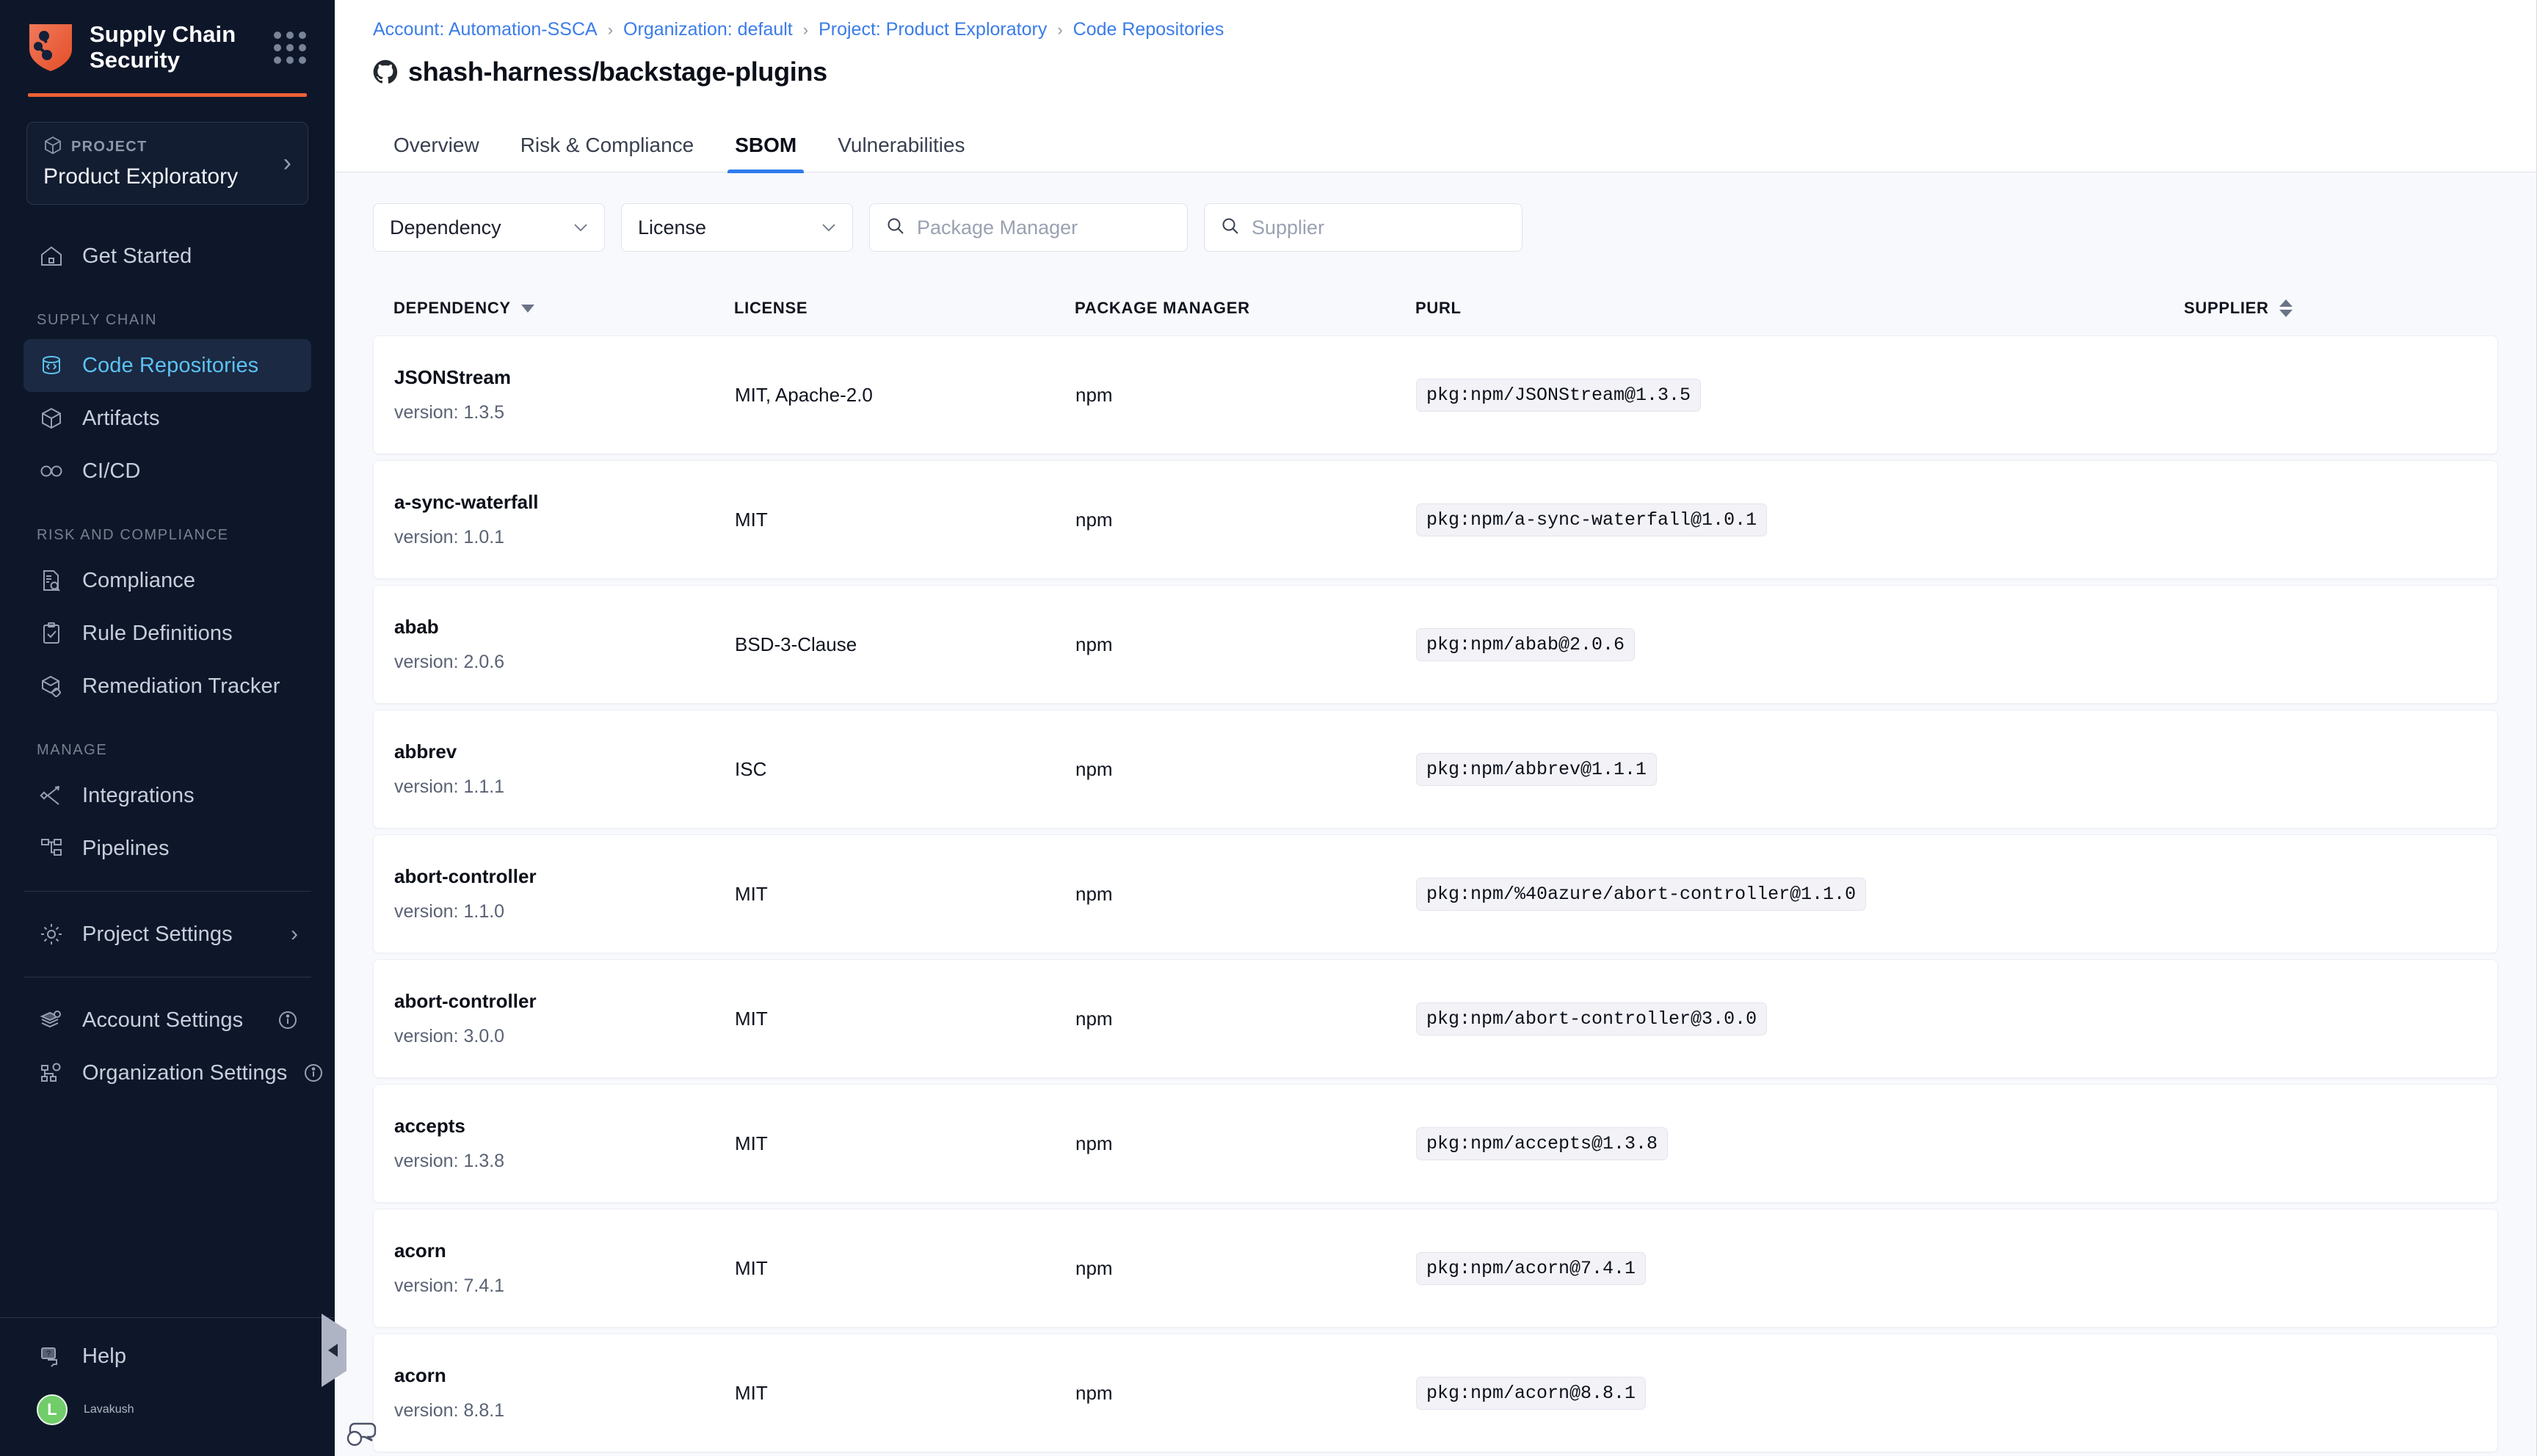 This screenshot has height=1456, width=2537. Describe the element at coordinates (167, 471) in the screenshot. I see `sidebar-item-ci-cd: CI/CD` at that location.